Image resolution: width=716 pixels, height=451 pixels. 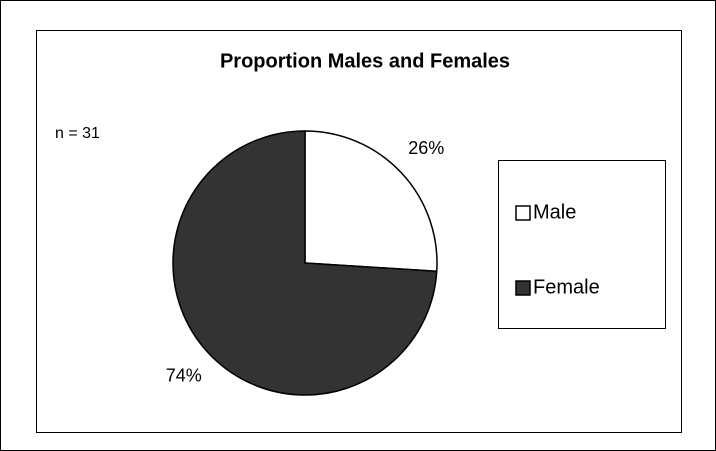 What do you see at coordinates (426, 148) in the screenshot?
I see `data-label: 26%` at bounding box center [426, 148].